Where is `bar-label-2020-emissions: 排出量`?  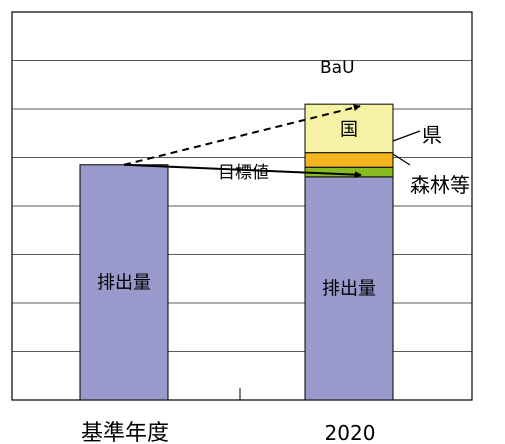 bar-label-2020-emissions: 排出量 is located at coordinates (349, 288).